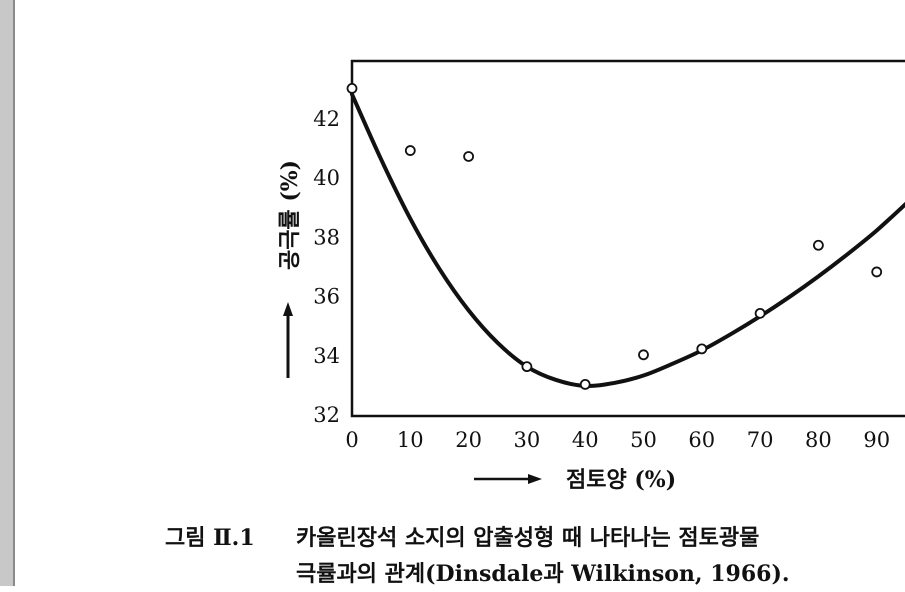  I want to click on x-tick-label: 70, so click(760, 440).